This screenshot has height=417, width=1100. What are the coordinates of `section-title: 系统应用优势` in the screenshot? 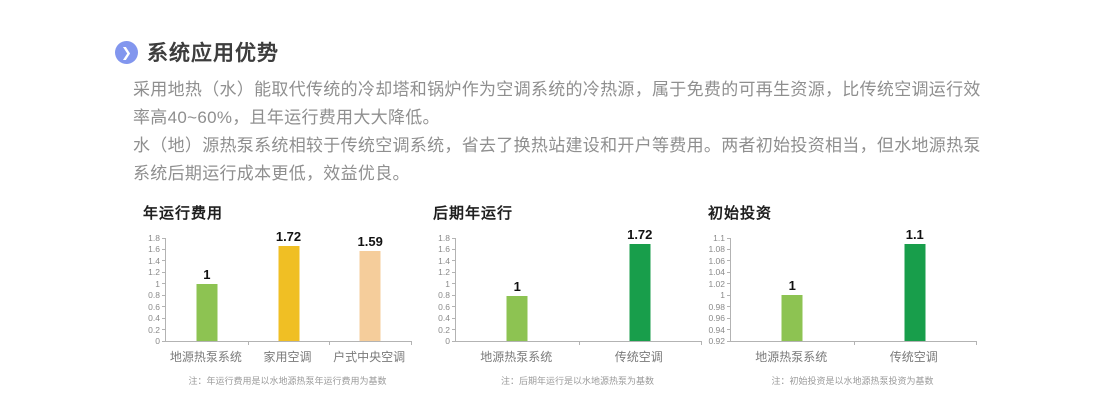 It's located at (213, 53).